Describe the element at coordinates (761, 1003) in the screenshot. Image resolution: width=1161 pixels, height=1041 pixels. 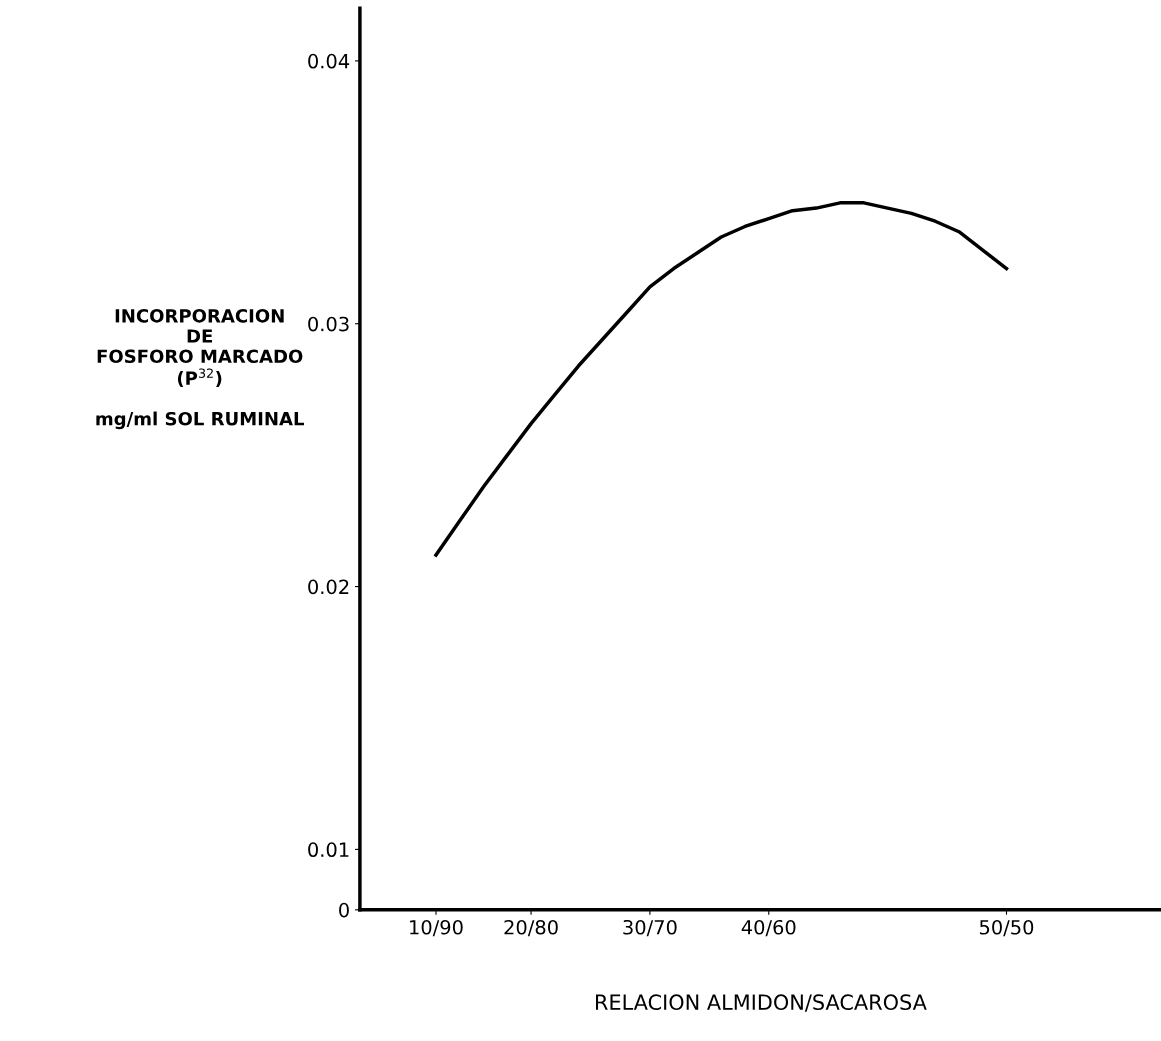
I see `x-axis-title: RELACION ALMIDON/SACAROSA` at that location.